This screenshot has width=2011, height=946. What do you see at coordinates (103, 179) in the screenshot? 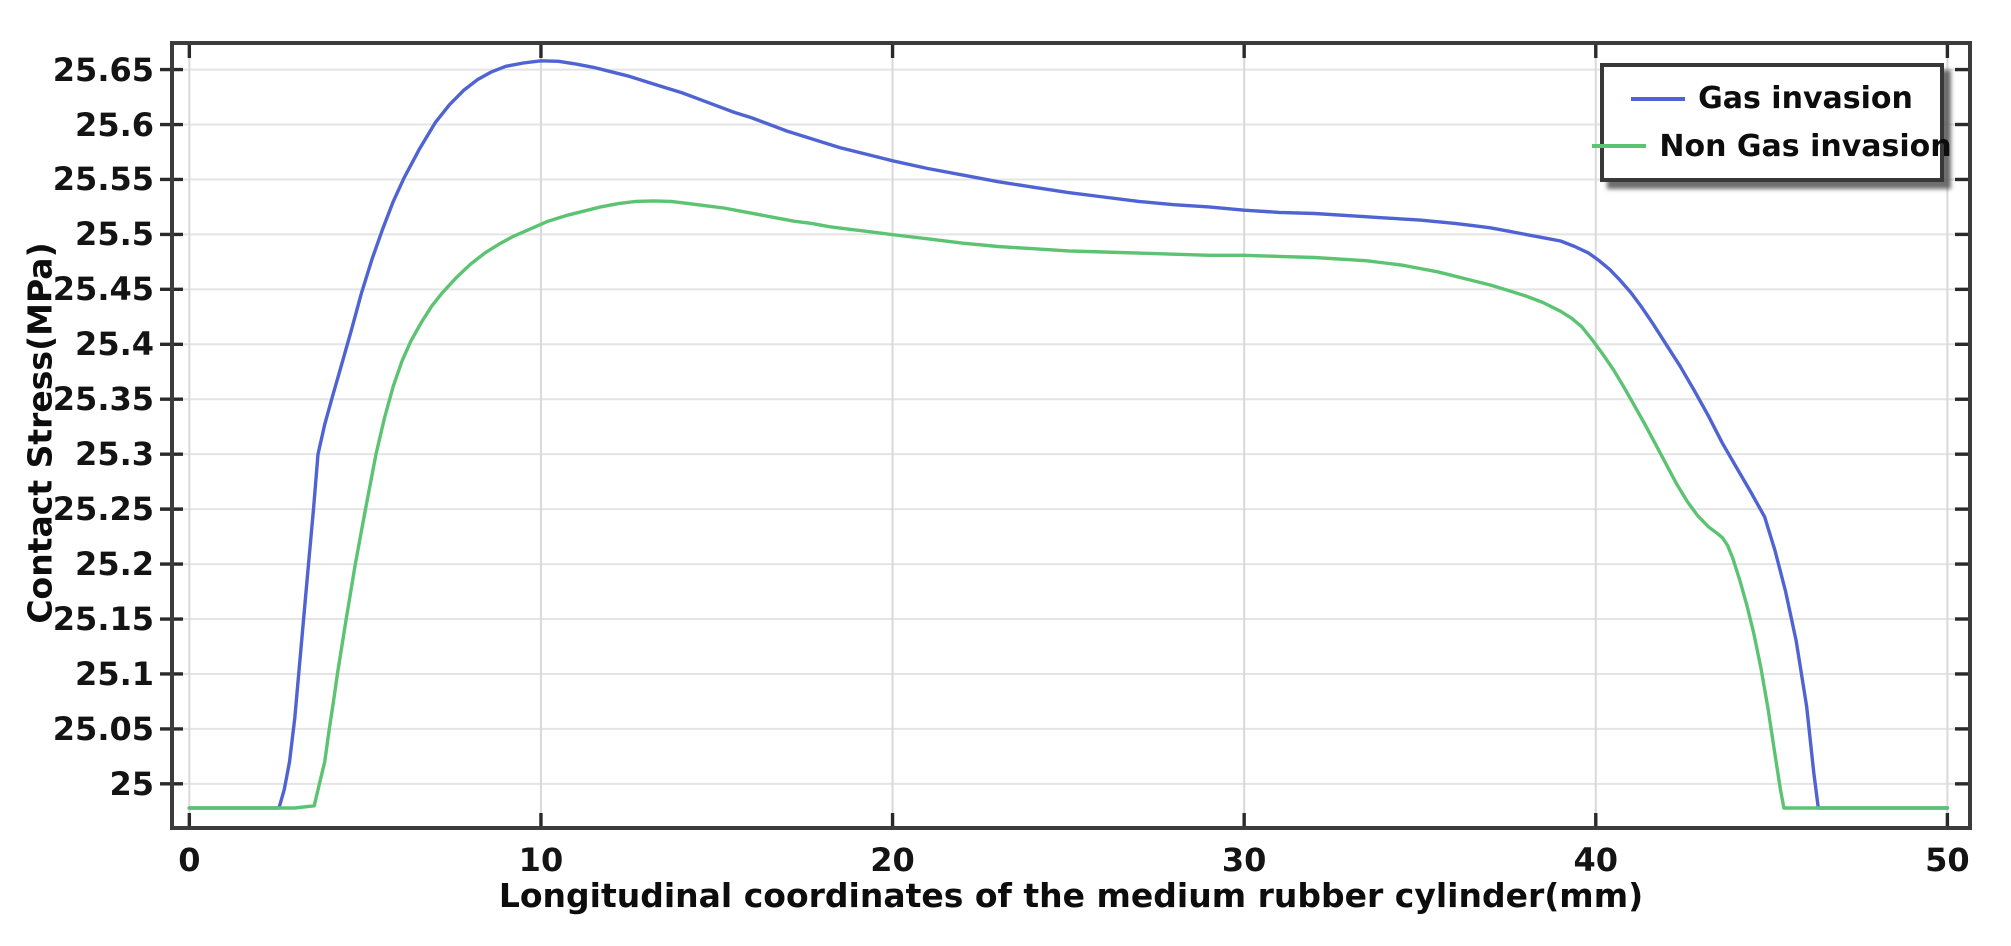
I see `y-tick-label: 25.55` at bounding box center [103, 179].